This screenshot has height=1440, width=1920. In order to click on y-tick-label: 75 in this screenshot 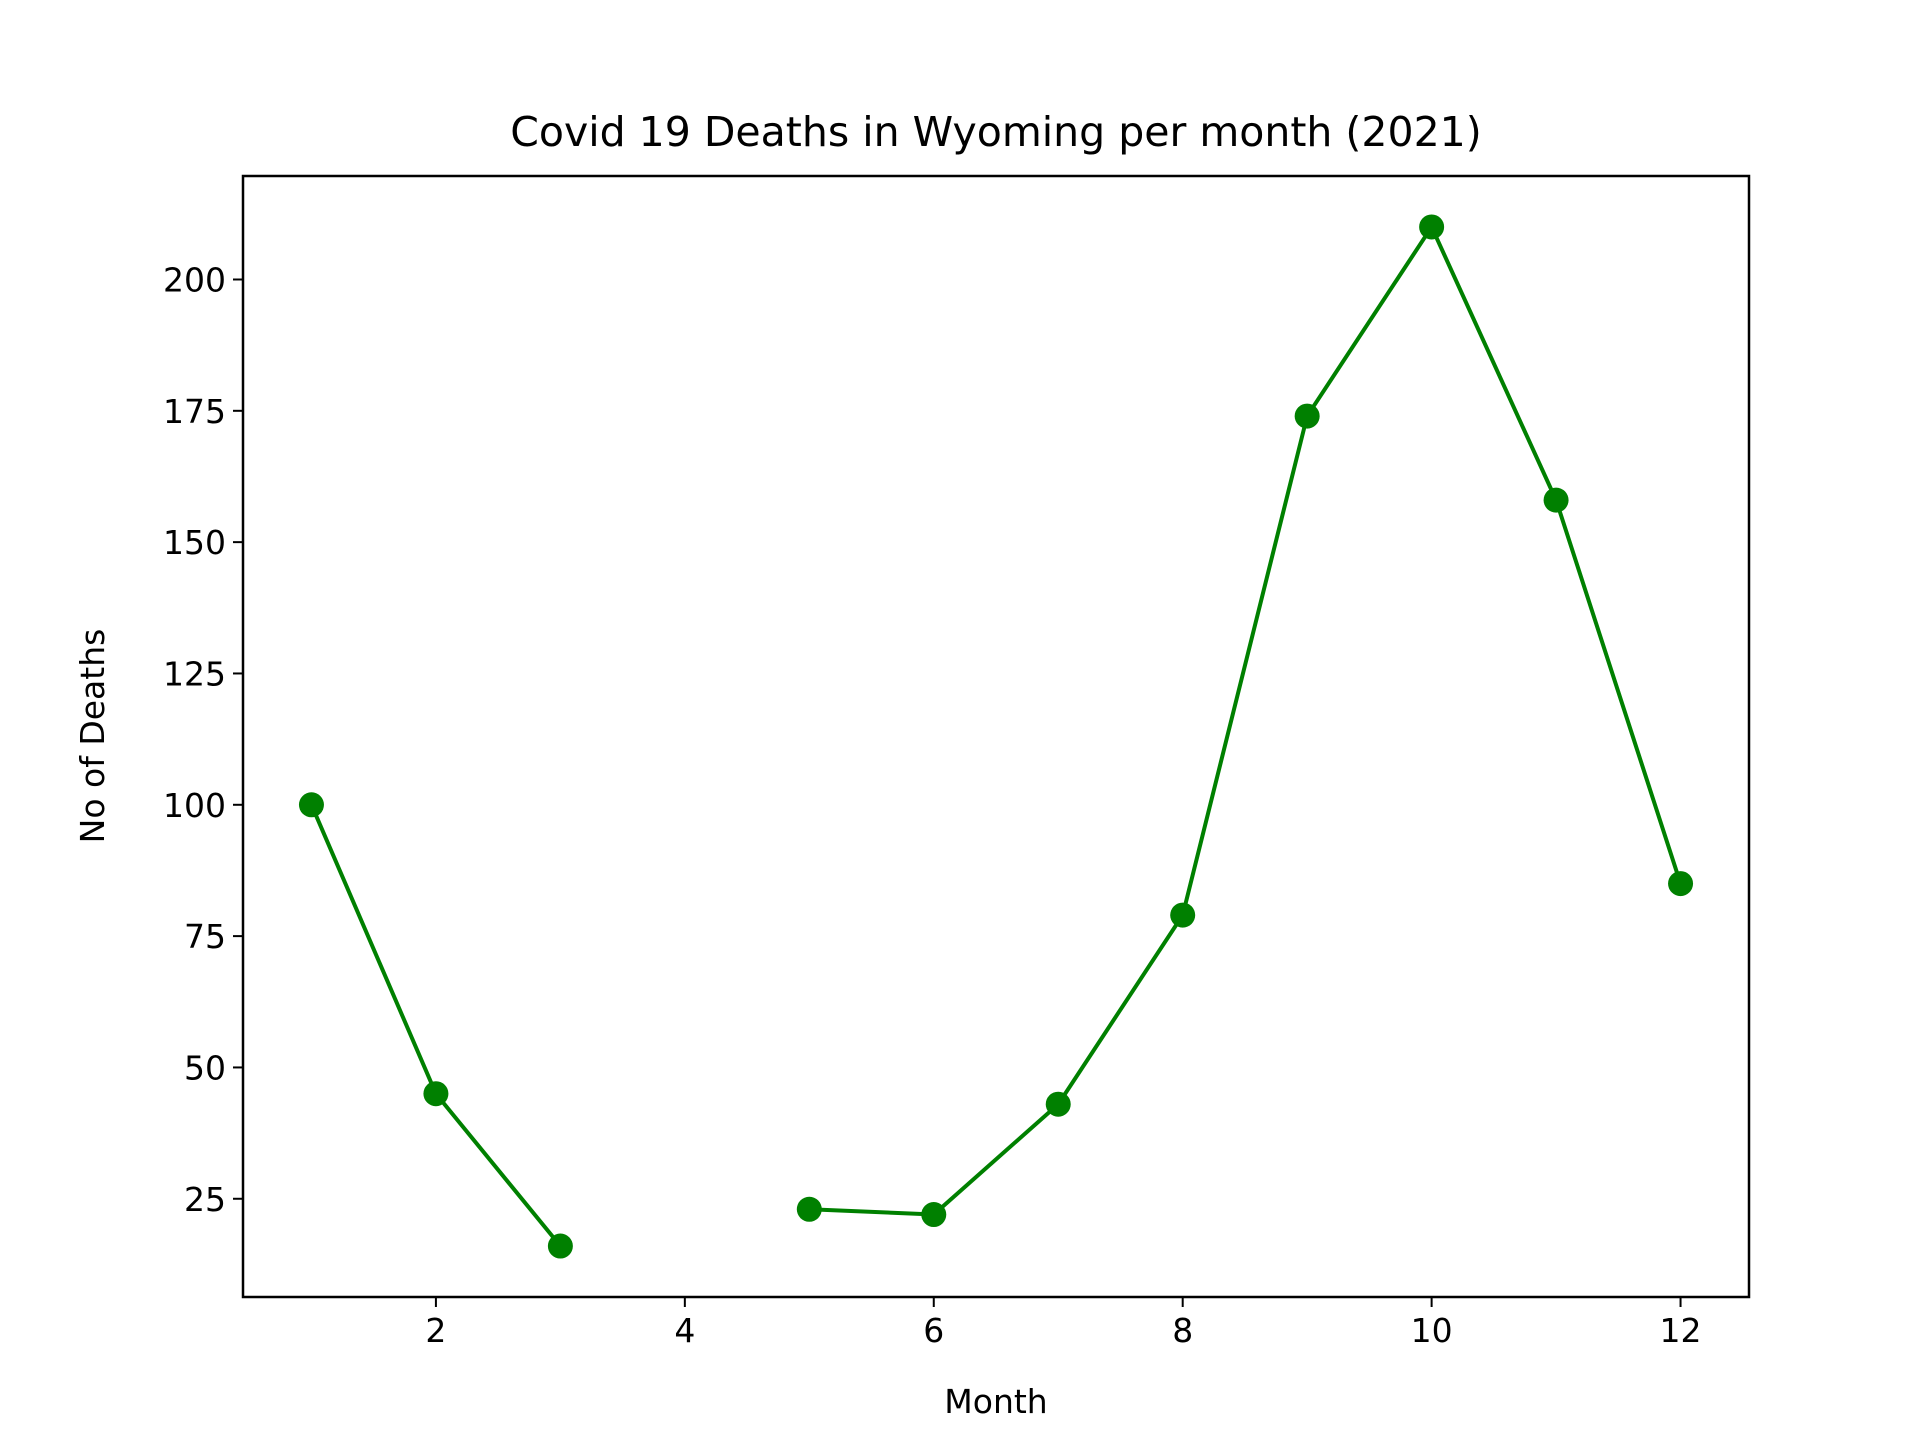, I will do `click(205, 936)`.